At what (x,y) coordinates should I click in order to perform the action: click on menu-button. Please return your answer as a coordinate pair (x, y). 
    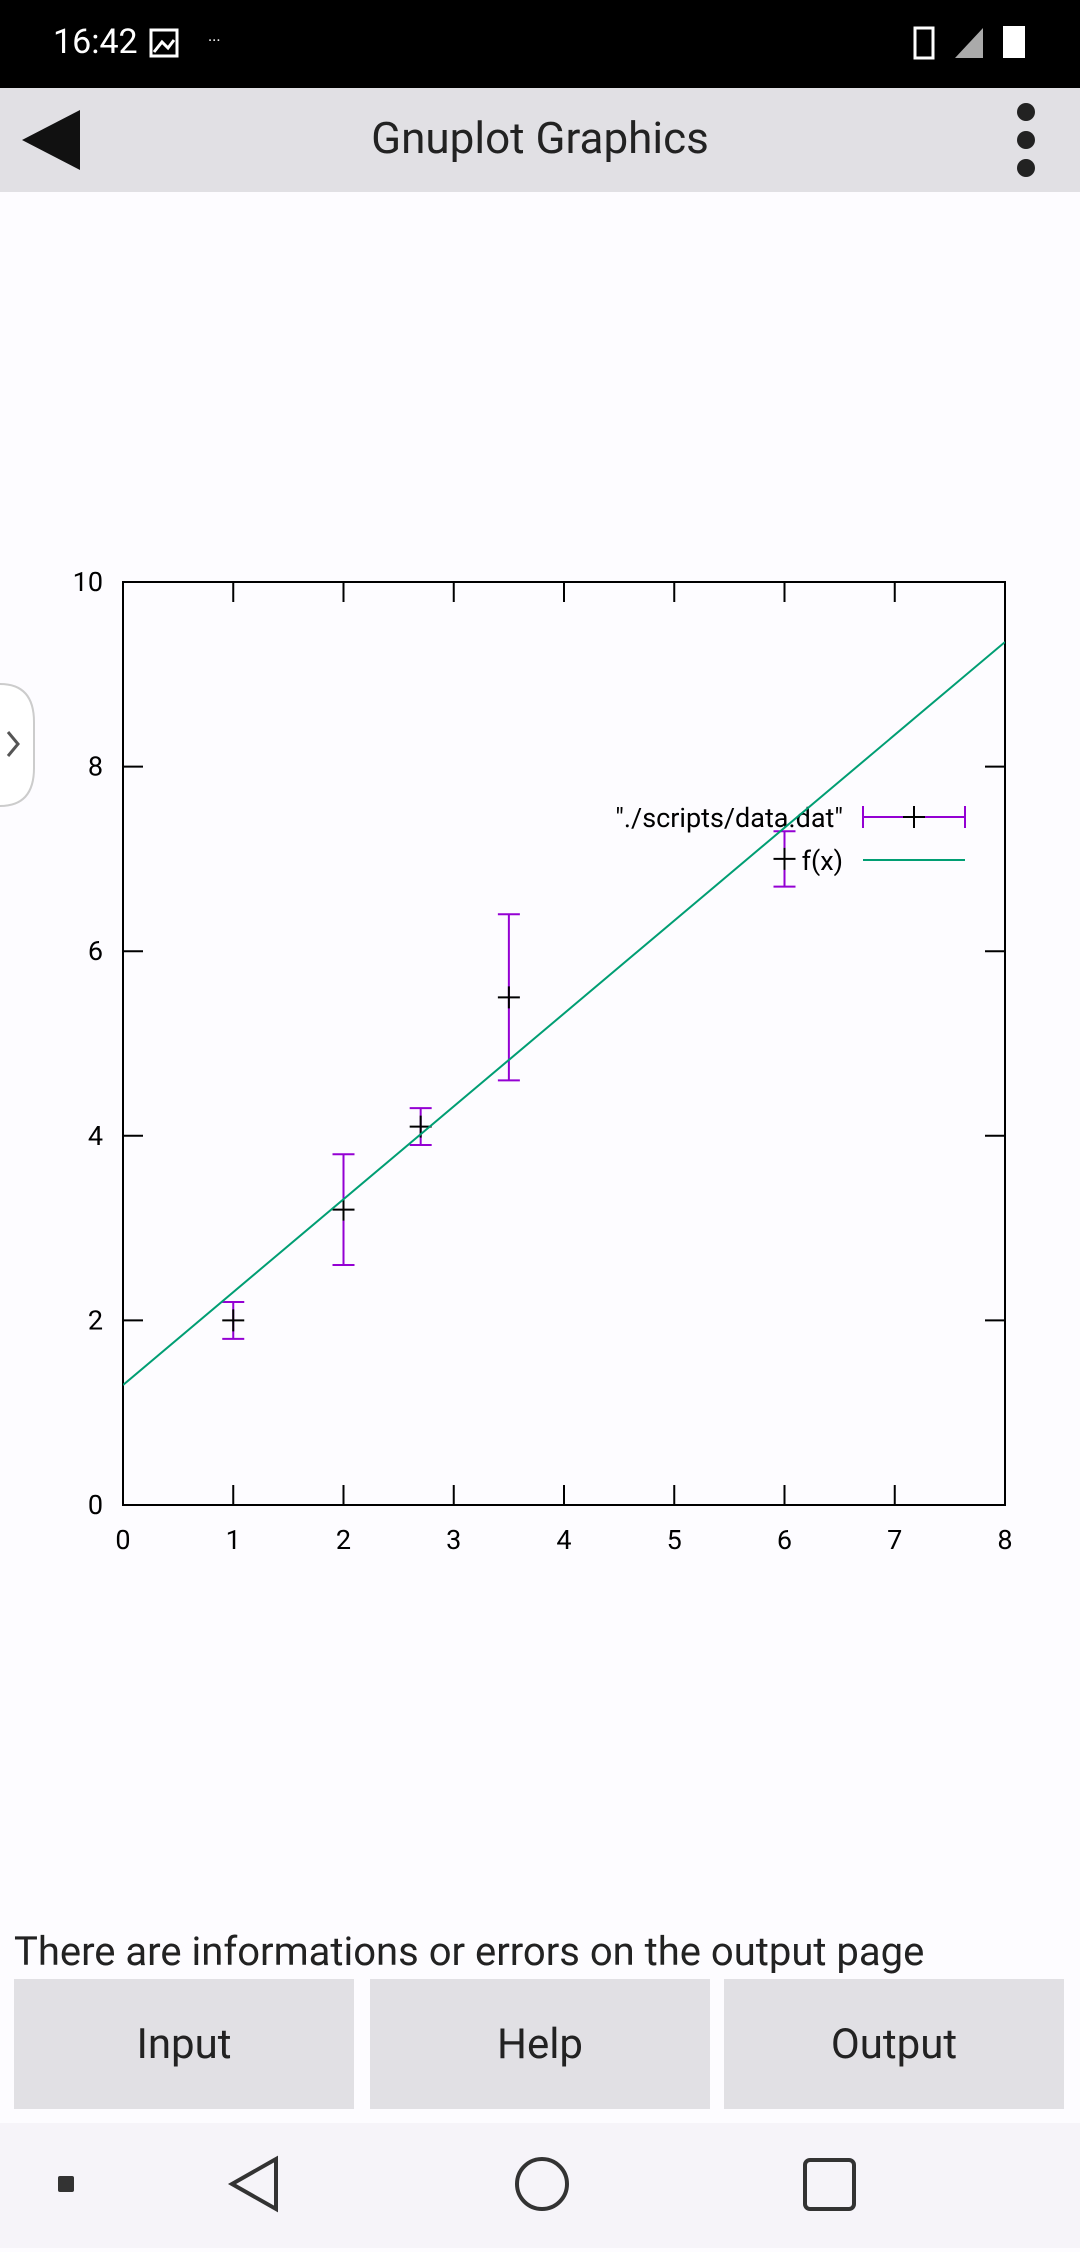
    Looking at the image, I should click on (1026, 140).